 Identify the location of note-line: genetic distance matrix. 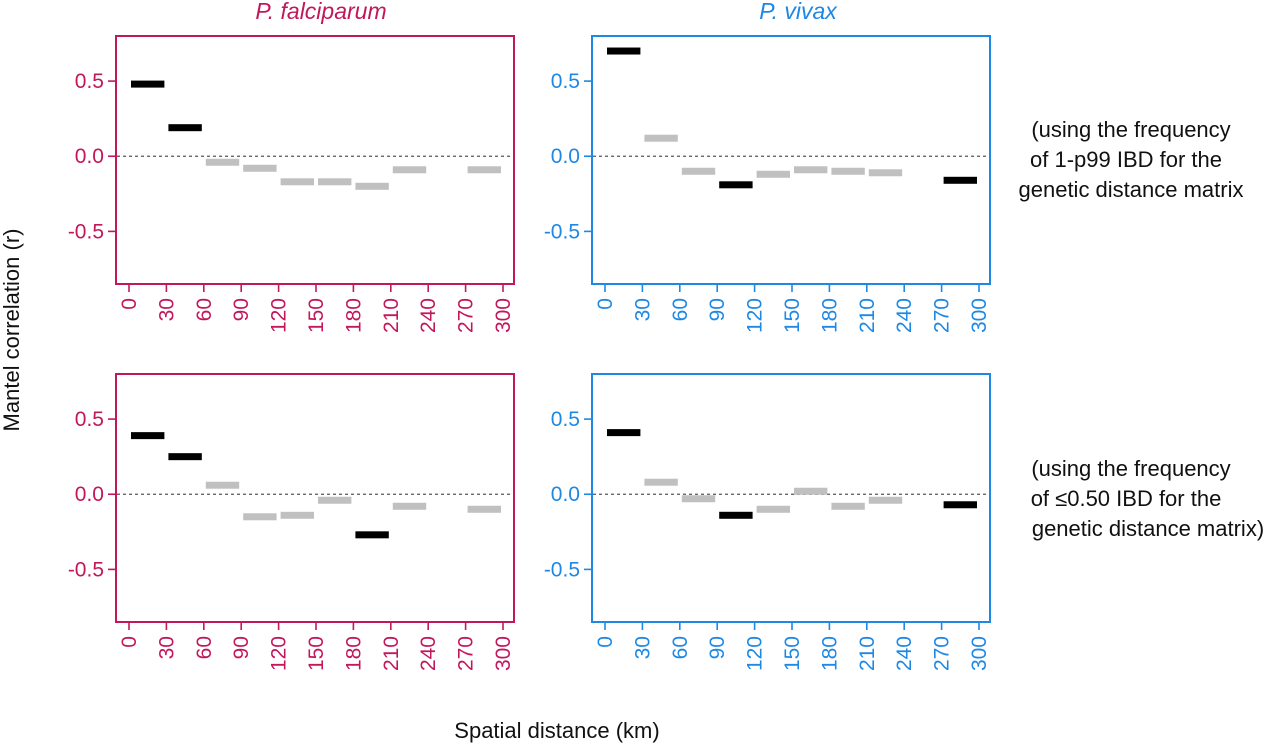
(1131, 189).